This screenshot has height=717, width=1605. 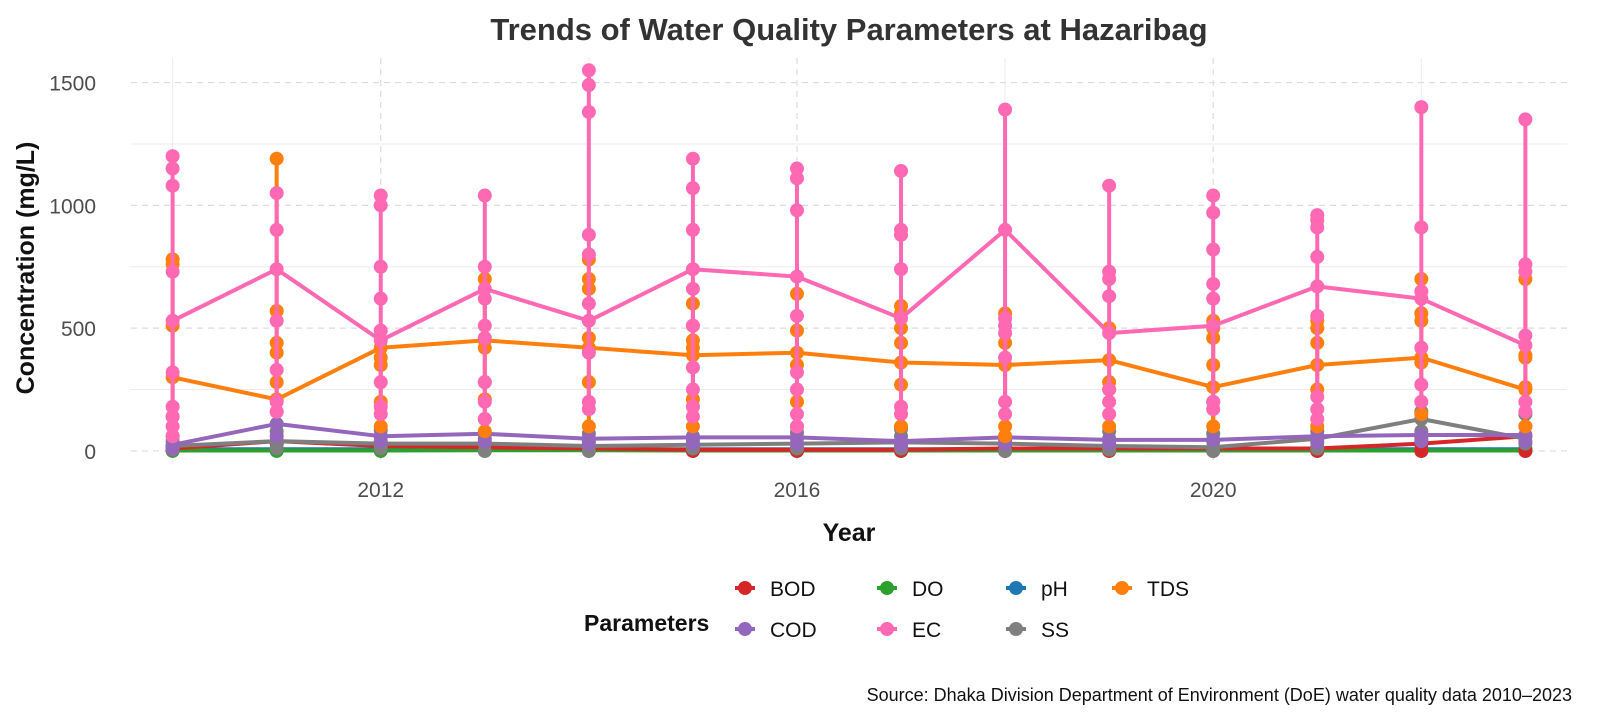 What do you see at coordinates (1037, 630) in the screenshot?
I see `legend-item-ss: SS` at bounding box center [1037, 630].